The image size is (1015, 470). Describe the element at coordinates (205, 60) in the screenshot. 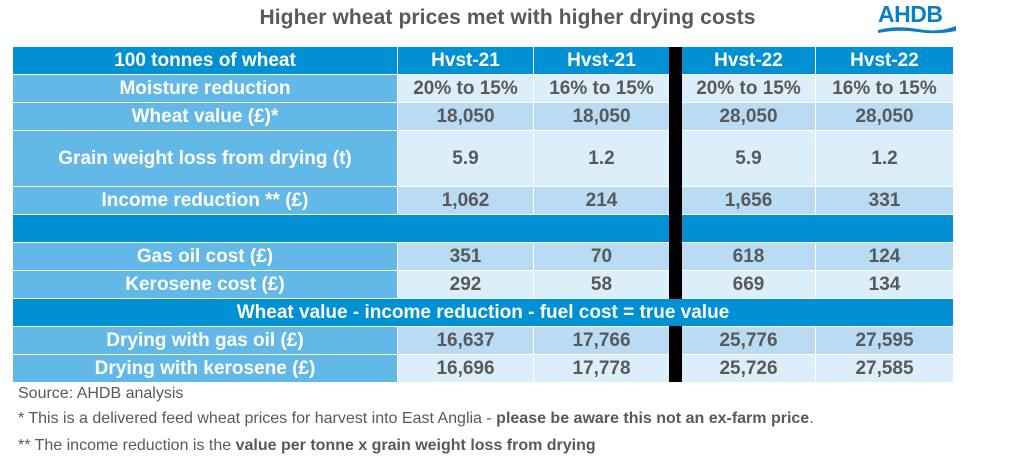

I see `header-label: 100 tonnes of wheat` at that location.